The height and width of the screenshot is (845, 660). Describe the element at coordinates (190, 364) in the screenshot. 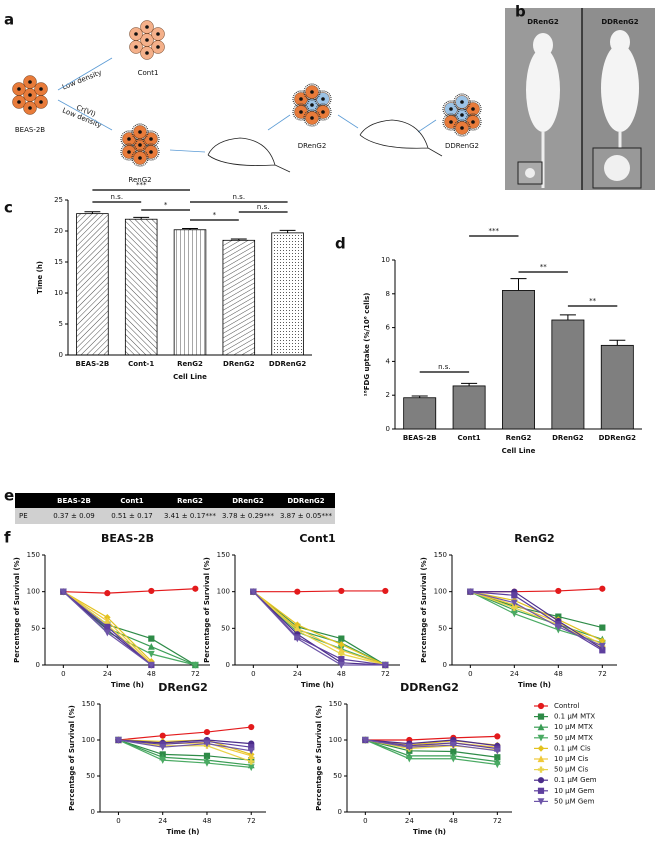

I see `x-tick-label: RenG2` at that location.